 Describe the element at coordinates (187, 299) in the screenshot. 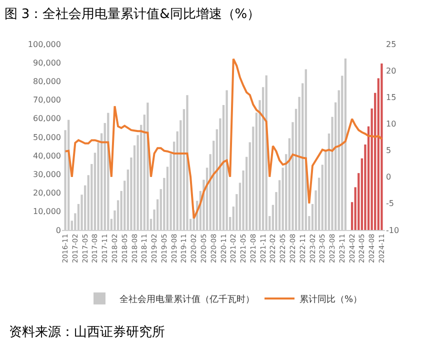

I see `legend-label: 全社会用电量累计值（亿千瓦时）` at that location.